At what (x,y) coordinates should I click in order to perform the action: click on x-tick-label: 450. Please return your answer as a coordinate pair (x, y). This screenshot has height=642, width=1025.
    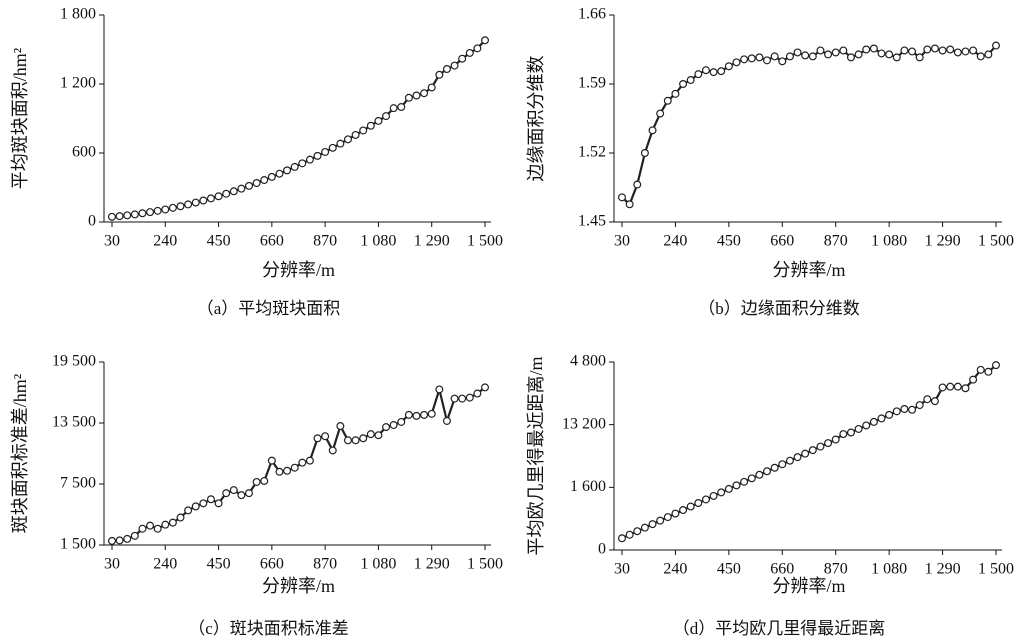
    Looking at the image, I should click on (729, 569).